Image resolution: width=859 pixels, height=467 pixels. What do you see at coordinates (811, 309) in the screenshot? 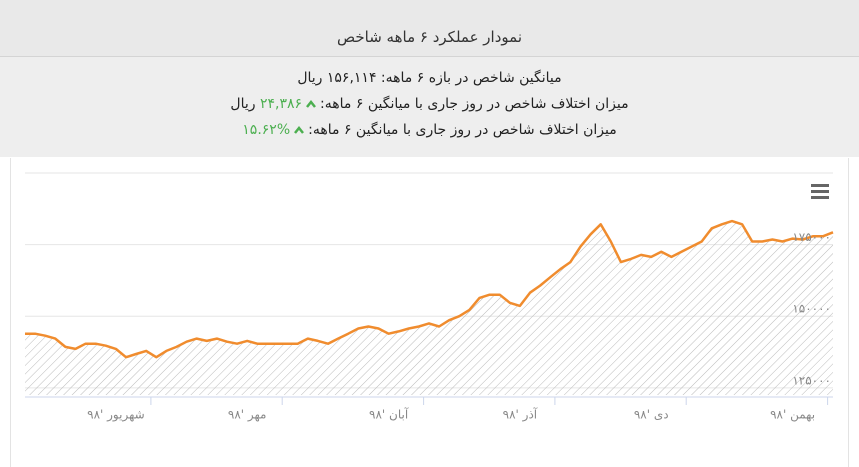
I see `y-tick-label: ۱۵۰۰۰۰` at bounding box center [811, 309].